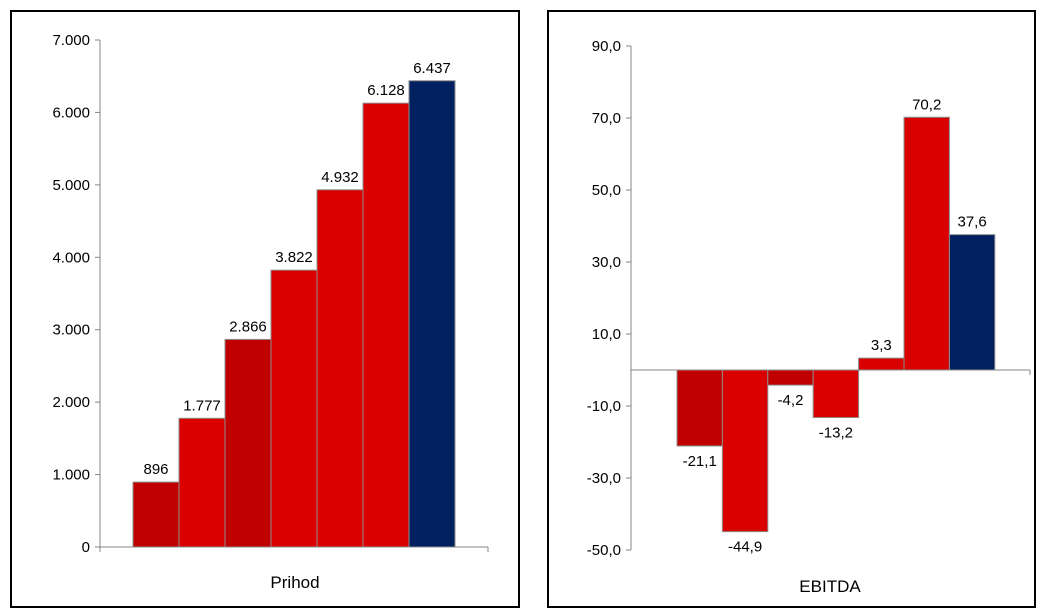 The image size is (1046, 610). Describe the element at coordinates (606, 334) in the screenshot. I see `y-tick-label: 10,0` at that location.